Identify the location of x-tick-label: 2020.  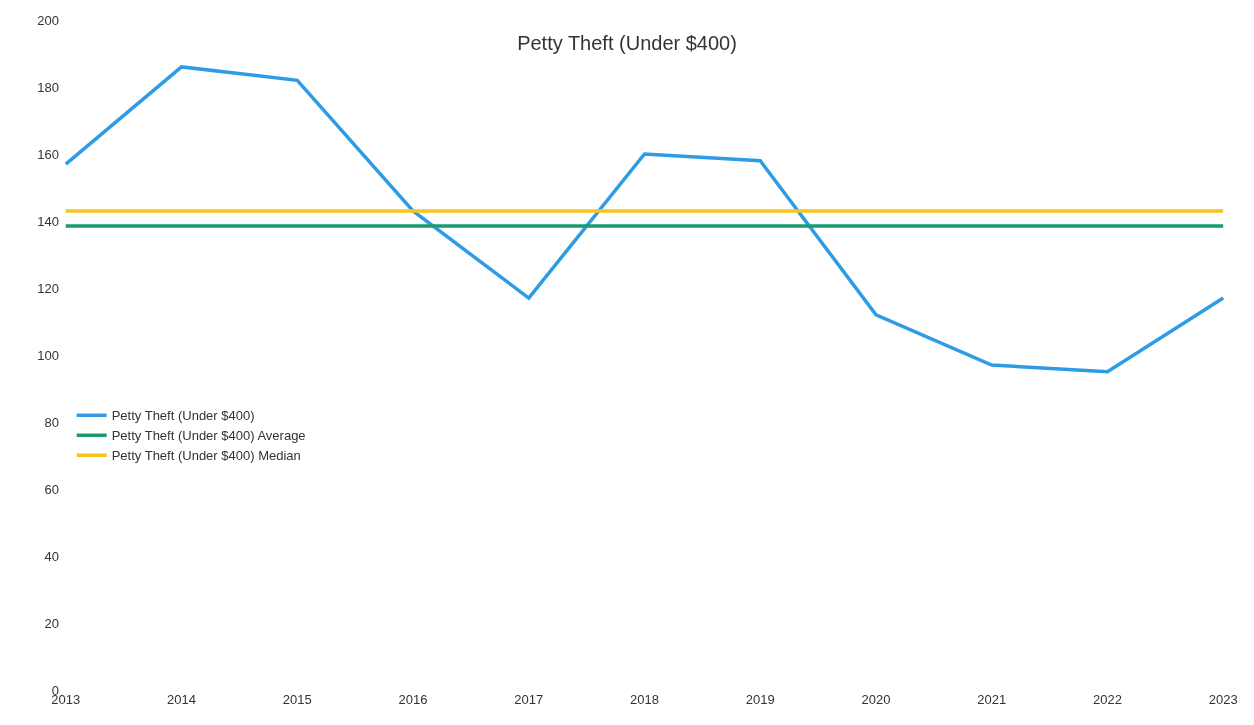
(876, 699).